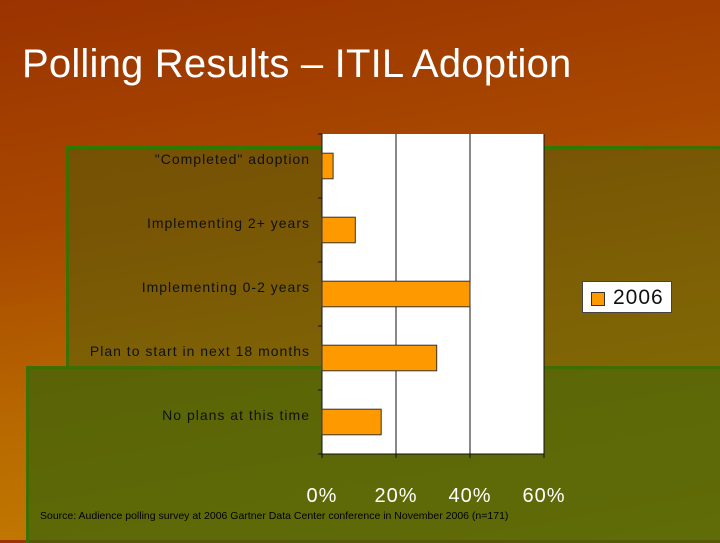 The image size is (720, 543). Describe the element at coordinates (395, 496) in the screenshot. I see `x-tick-label-1: 20%` at that location.